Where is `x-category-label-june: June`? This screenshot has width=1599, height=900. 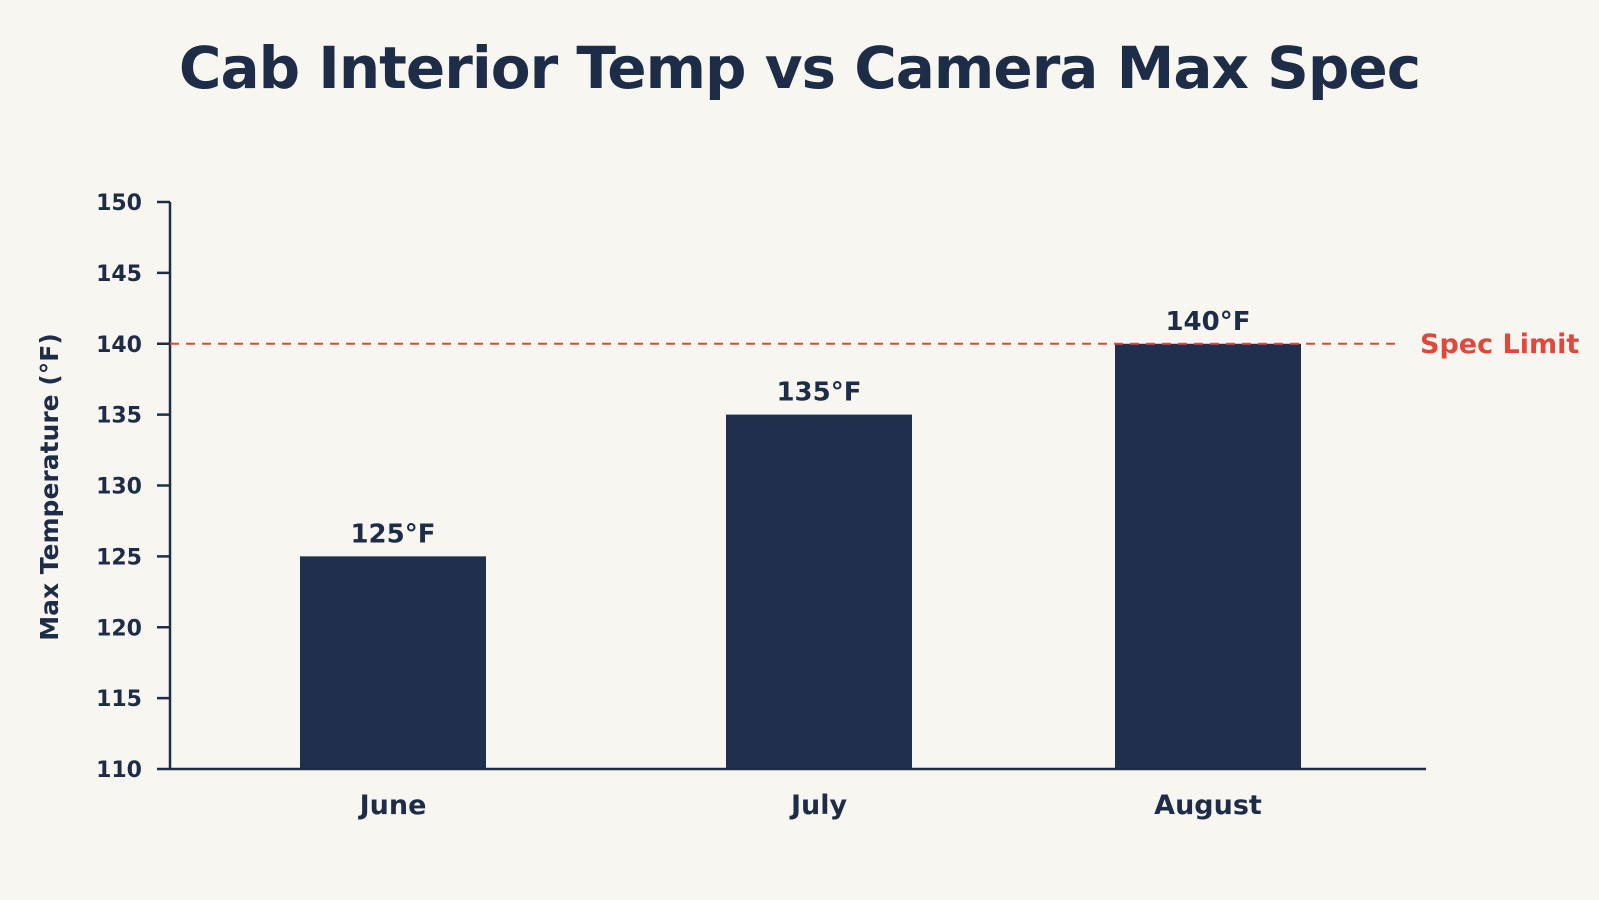
x-category-label-june: June is located at coordinates (392, 805).